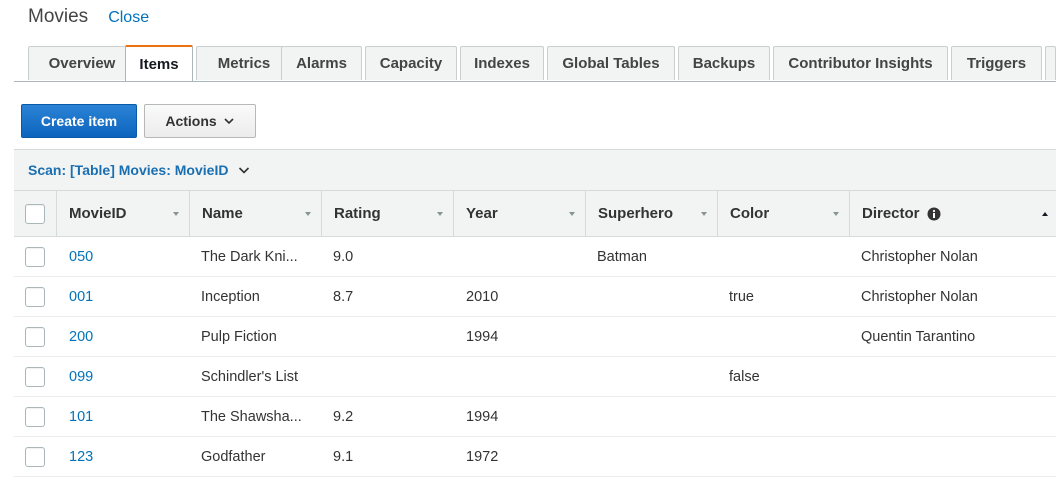  What do you see at coordinates (81, 416) in the screenshot?
I see `movieid-link: 101` at bounding box center [81, 416].